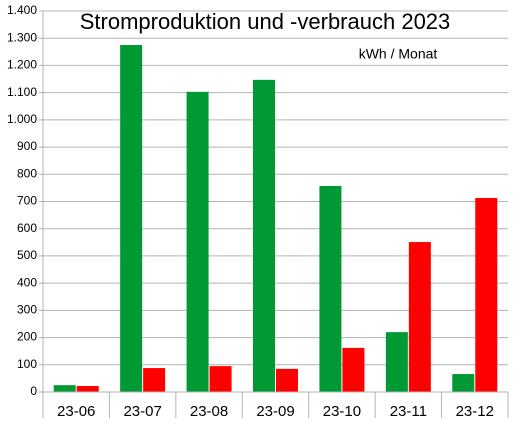 Image resolution: width=531 pixels, height=435 pixels. Describe the element at coordinates (22, 37) in the screenshot. I see `y-tick-label: 1.300` at that location.